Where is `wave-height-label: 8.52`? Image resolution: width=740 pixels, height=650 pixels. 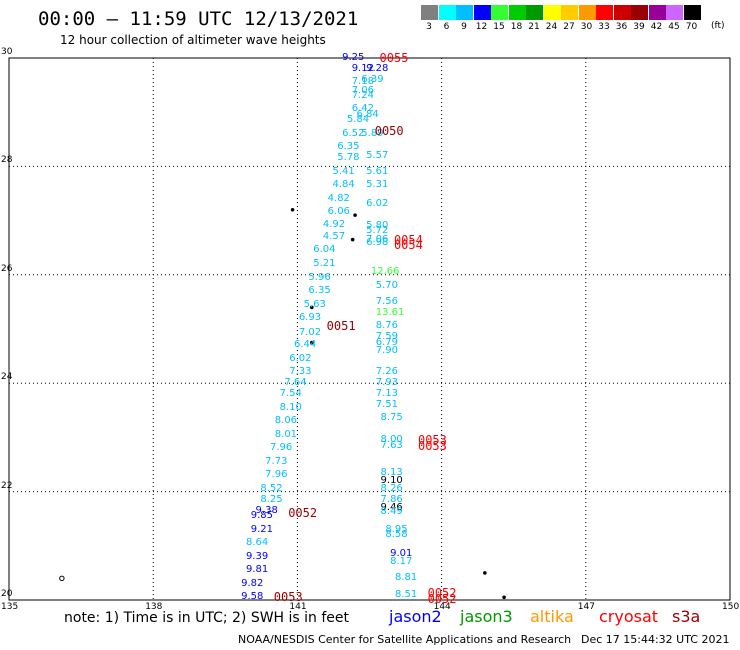 wave-height-label: 8.52 is located at coordinates (271, 488).